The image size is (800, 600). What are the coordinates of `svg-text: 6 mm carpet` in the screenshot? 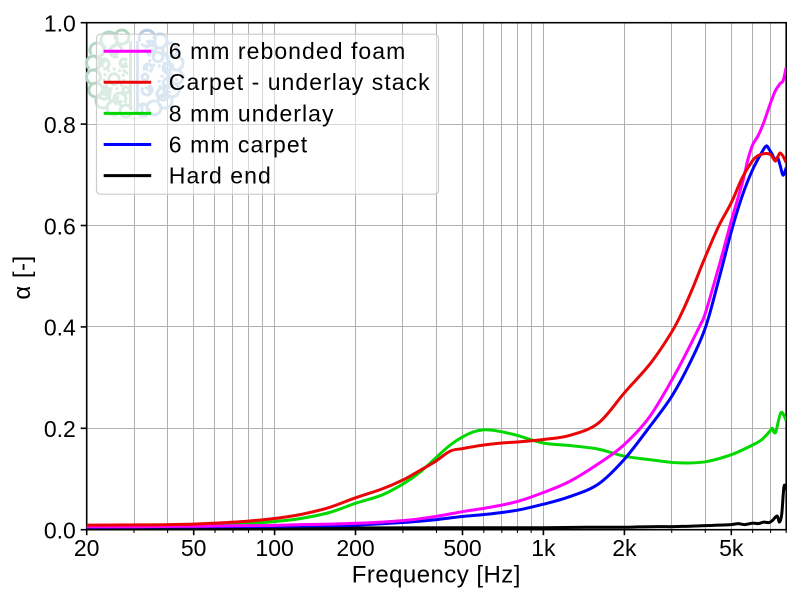 It's located at (238, 144).